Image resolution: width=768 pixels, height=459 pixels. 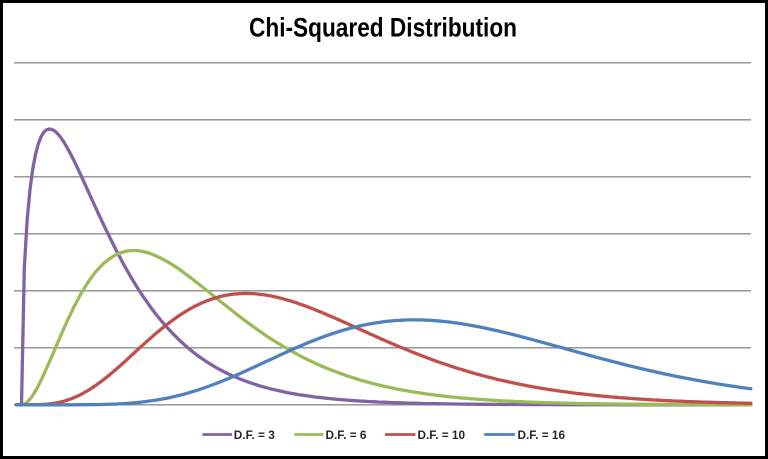 I want to click on svg-text: D.F. = 16, so click(x=542, y=435).